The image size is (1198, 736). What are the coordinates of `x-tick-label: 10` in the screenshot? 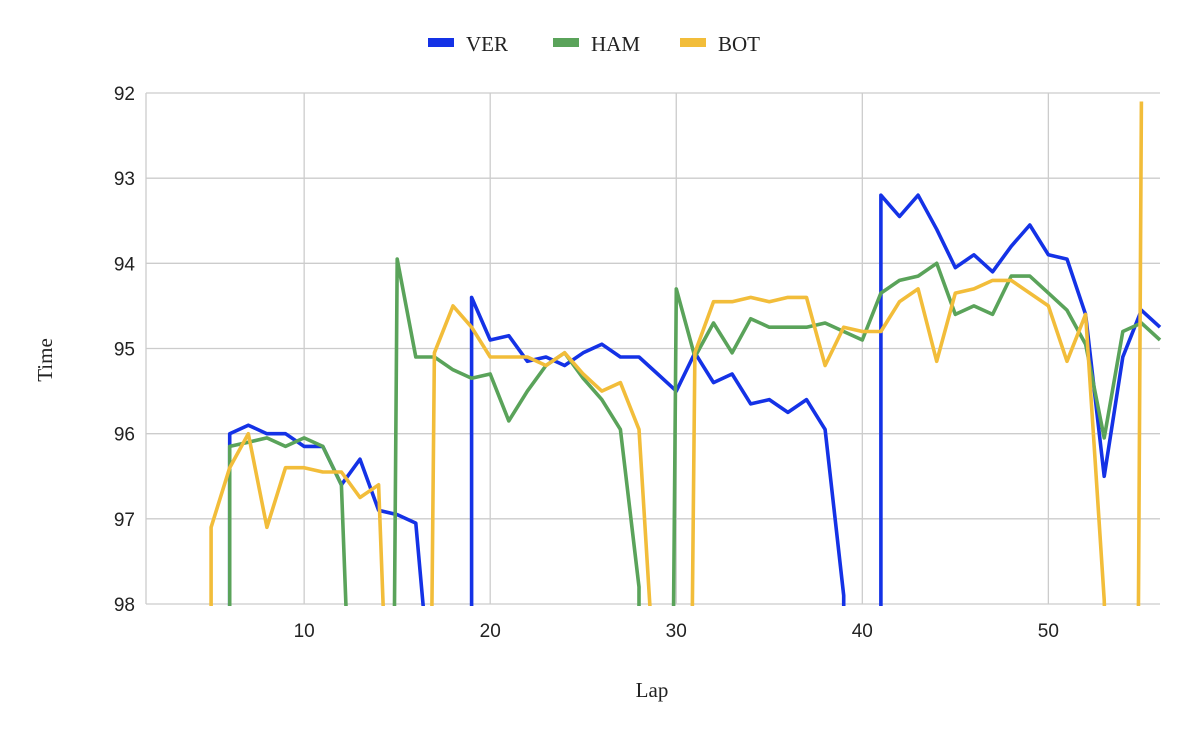 It's located at (304, 631).